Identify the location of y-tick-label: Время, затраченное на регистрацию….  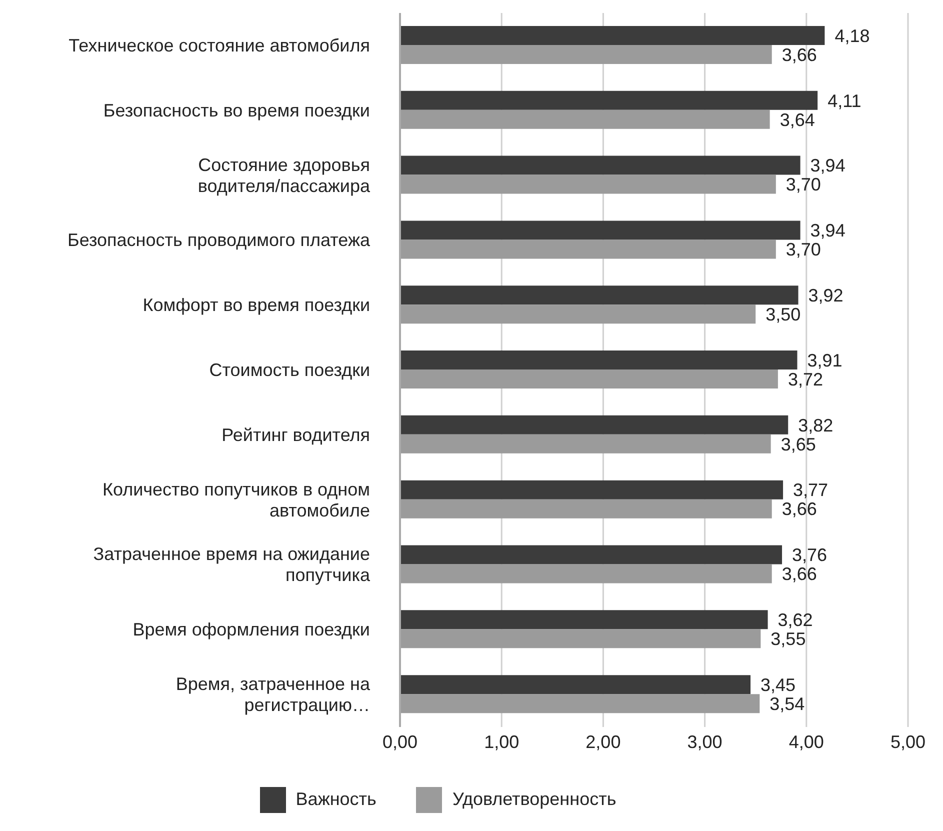
(273, 695).